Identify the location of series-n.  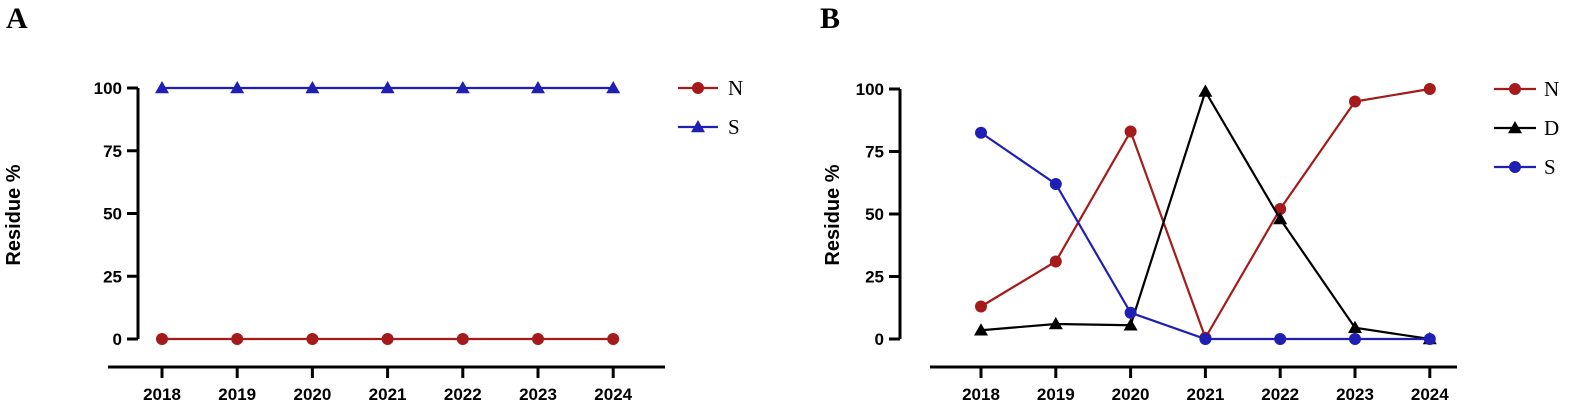
(388, 339).